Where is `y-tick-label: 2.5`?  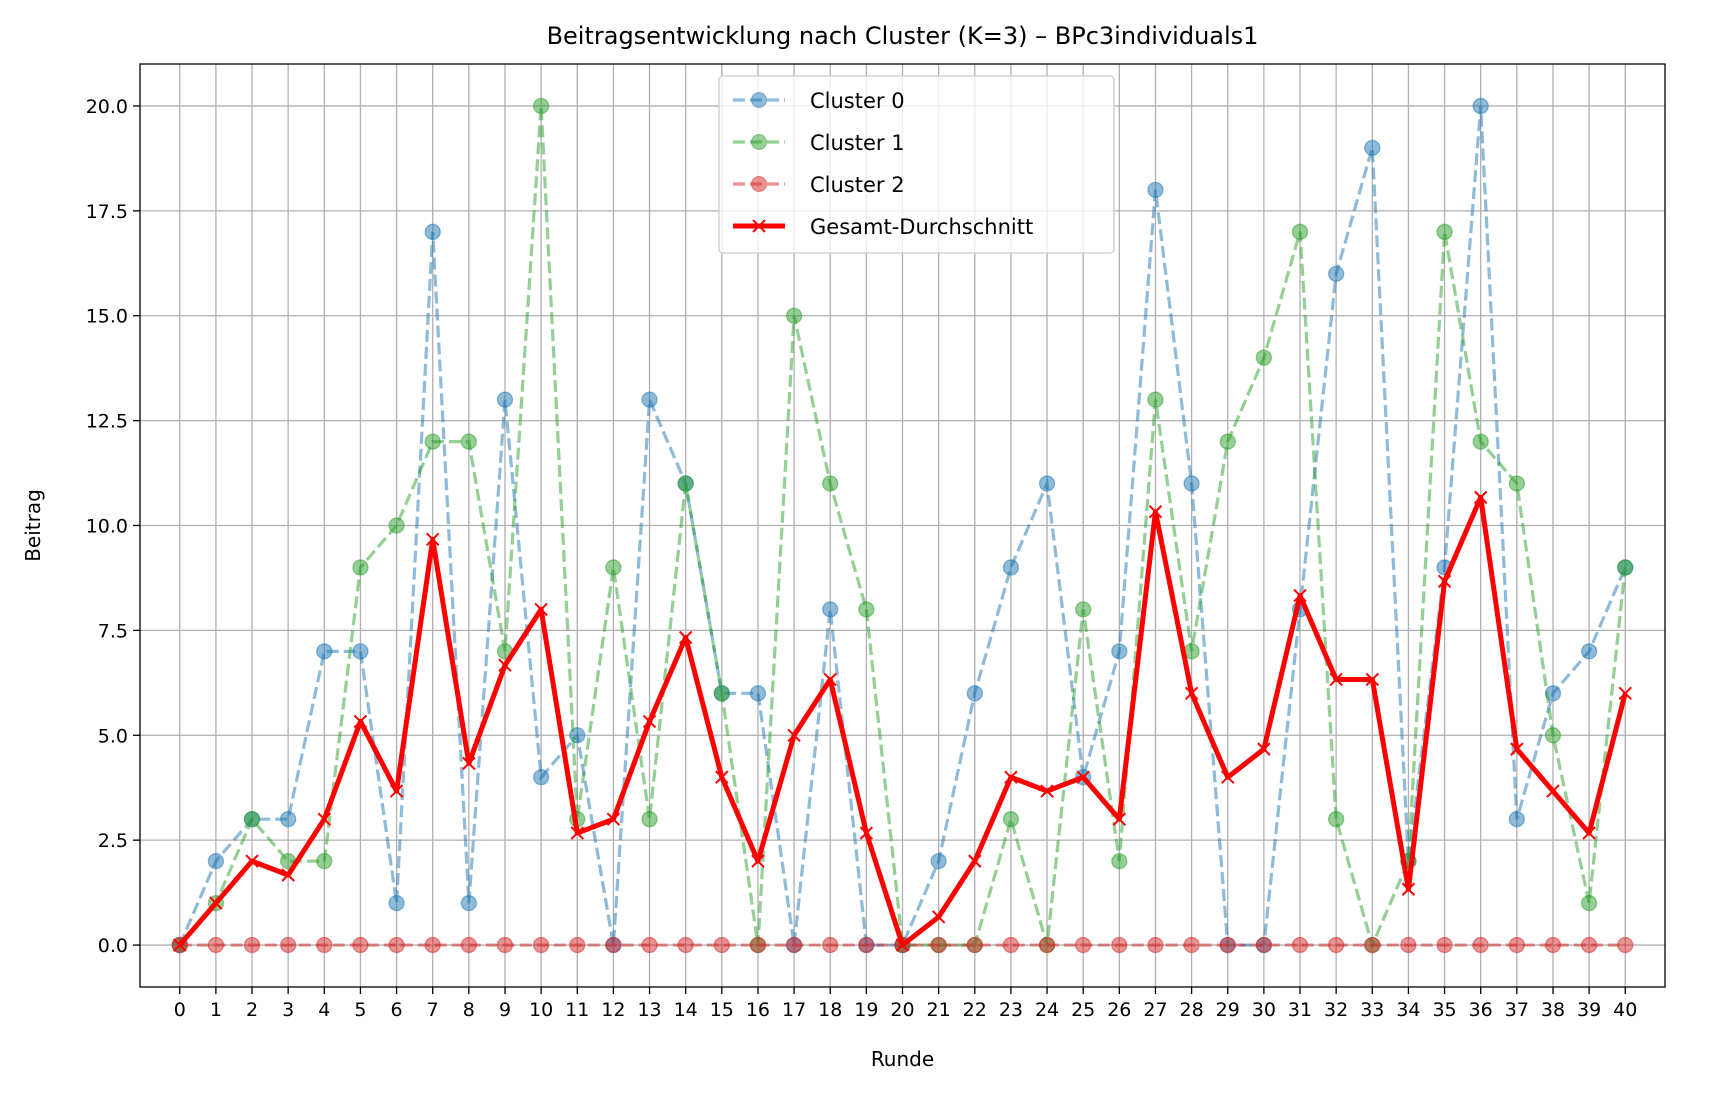
y-tick-label: 2.5 is located at coordinates (113, 841).